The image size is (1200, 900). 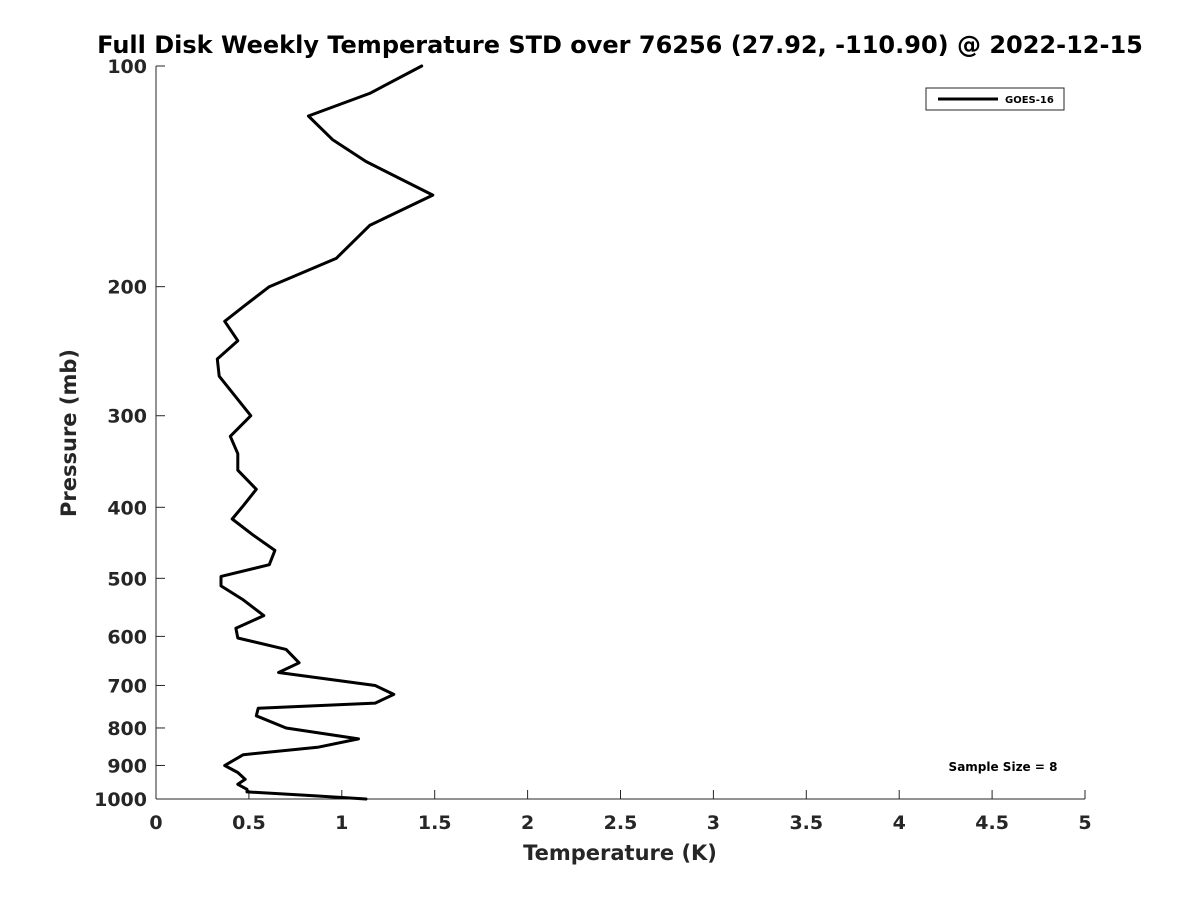 I want to click on sample-size-annotation: Sample Size = 8, so click(x=1003, y=767).